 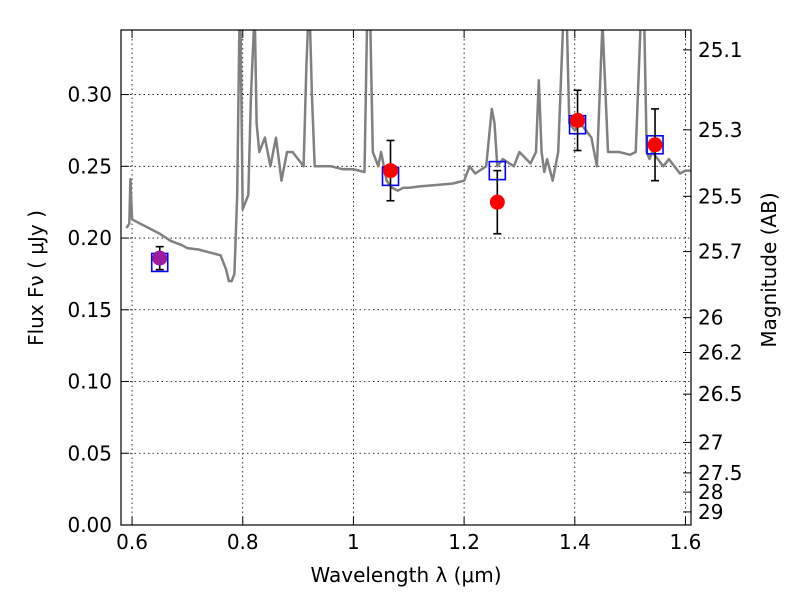 I want to click on x-tick-label: 1, so click(x=353, y=542).